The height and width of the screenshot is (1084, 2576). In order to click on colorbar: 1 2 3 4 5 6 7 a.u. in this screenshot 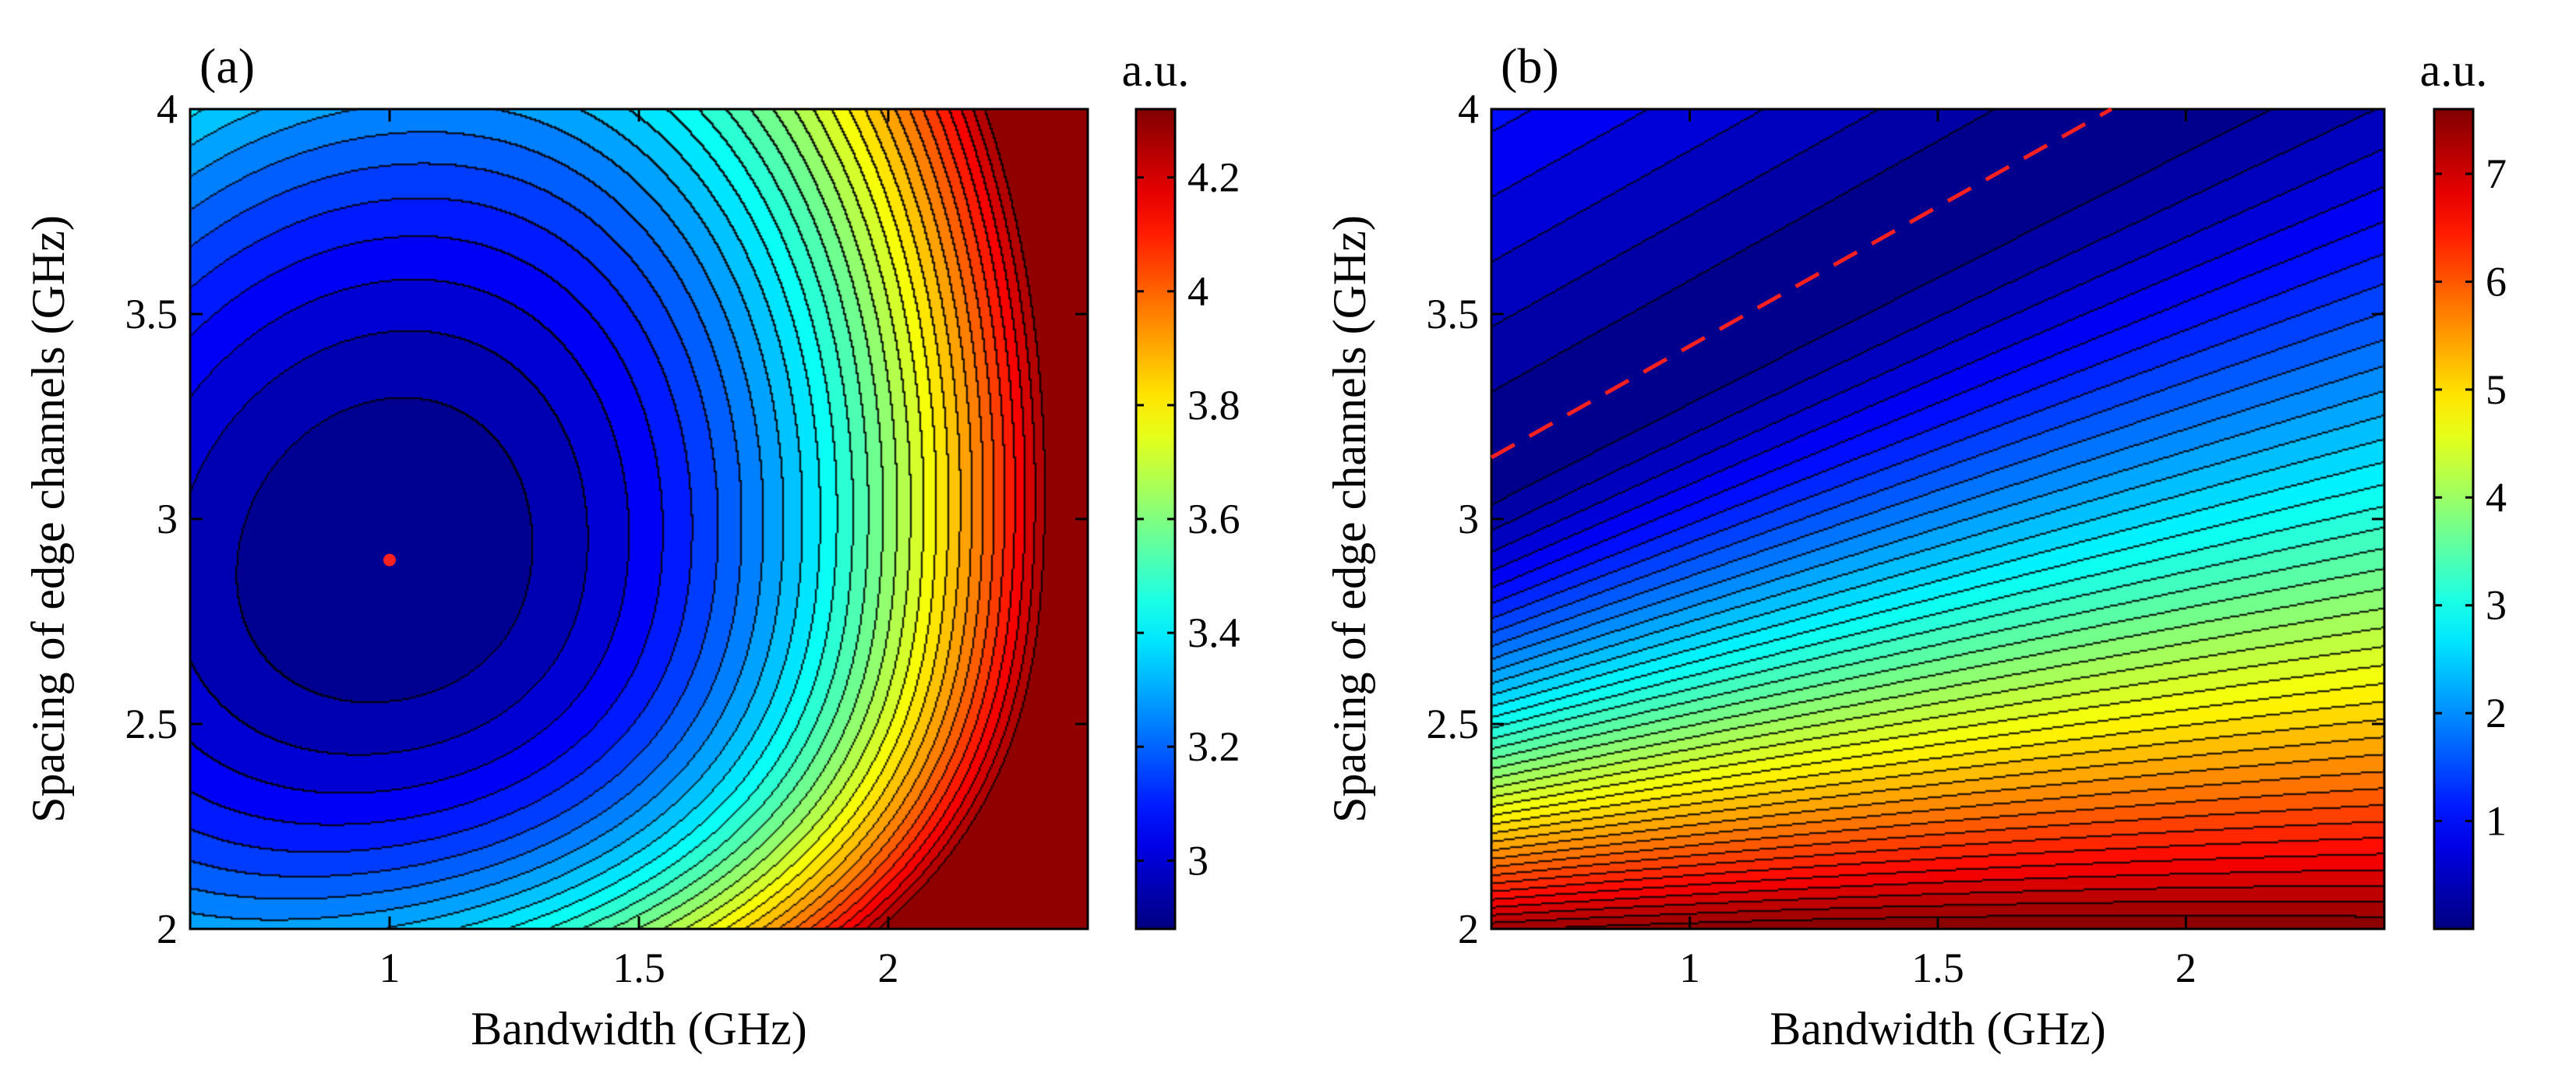, I will do `click(2463, 487)`.